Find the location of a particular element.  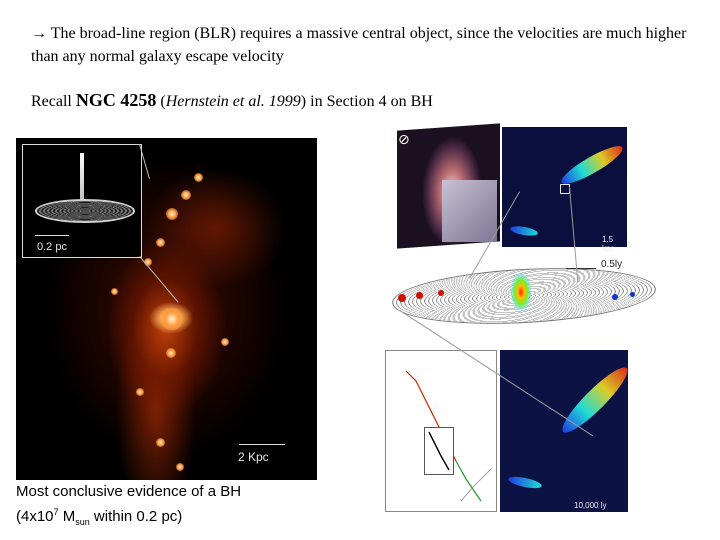

disk-scale-label: 0.5ly is located at coordinates (612, 264).